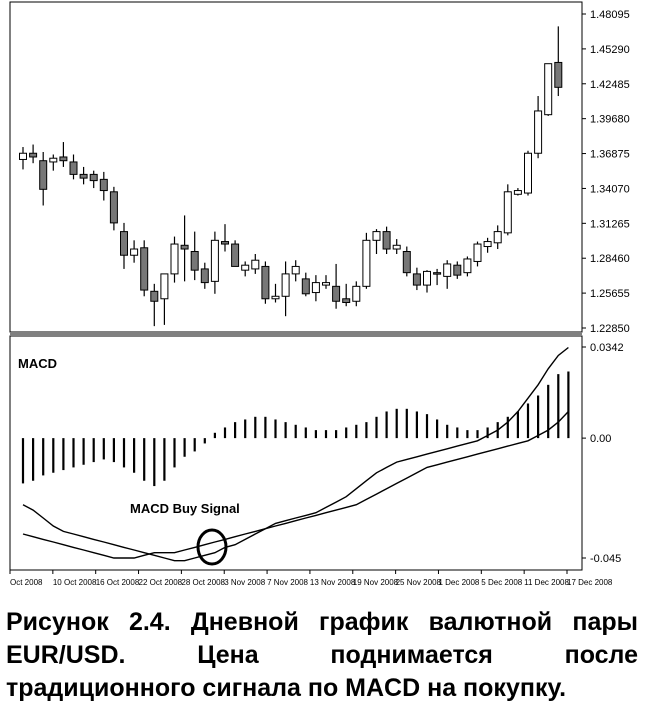 This screenshot has height=719, width=650. Describe the element at coordinates (610, 329) in the screenshot. I see `price-tick-label: 1.22850` at that location.